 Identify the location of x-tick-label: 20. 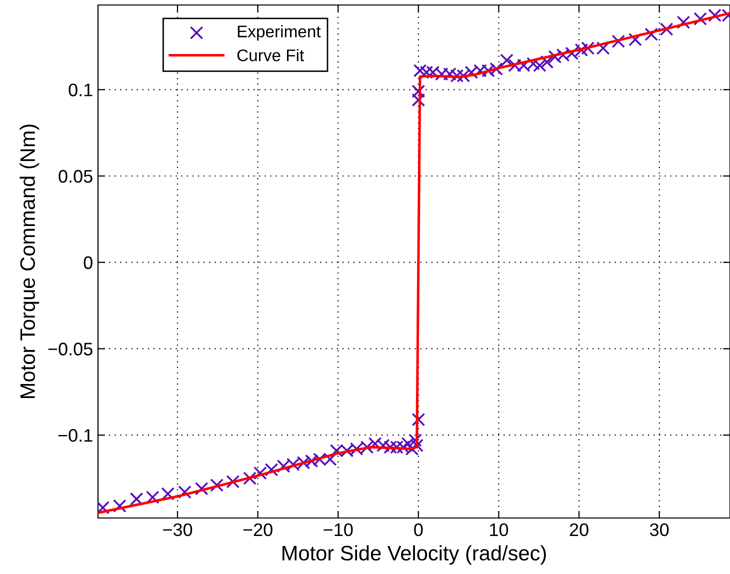
(579, 529).